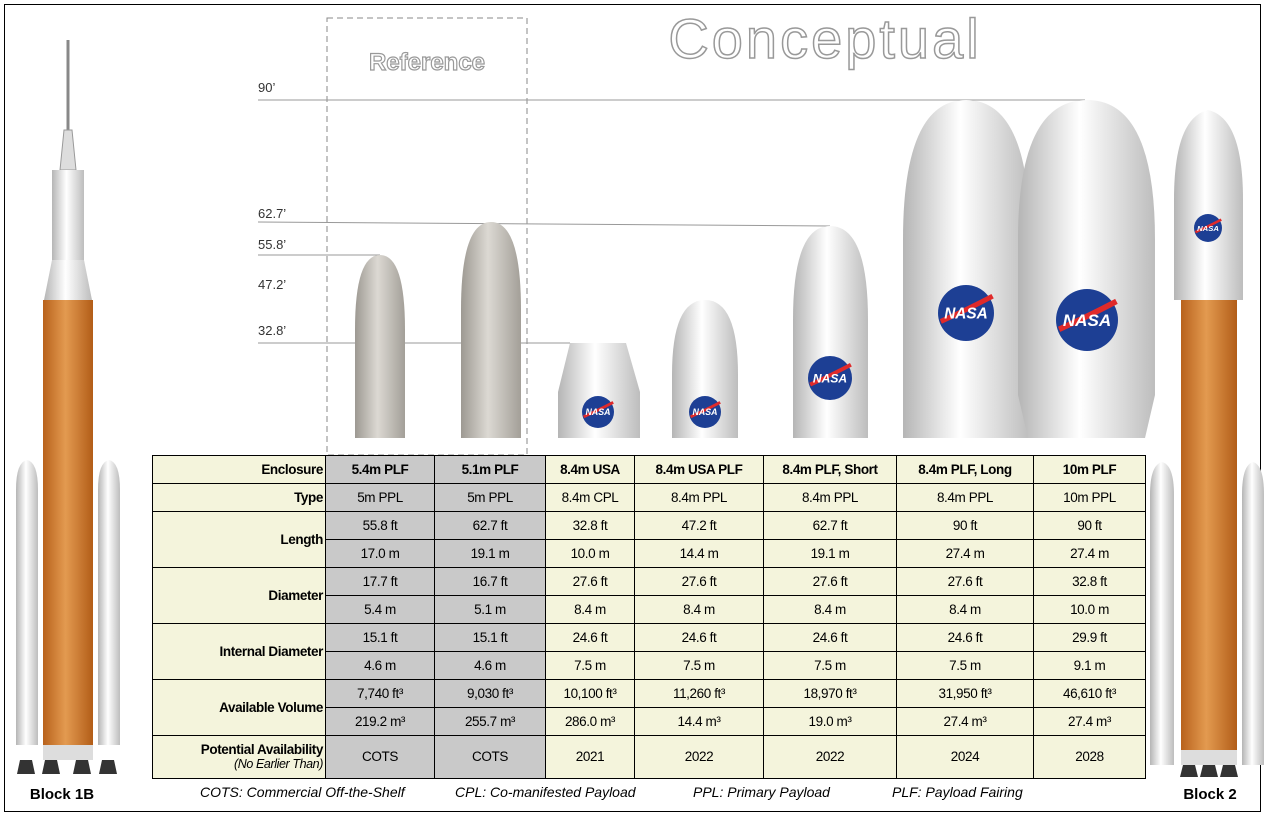  I want to click on core-stage, so click(1209, 525).